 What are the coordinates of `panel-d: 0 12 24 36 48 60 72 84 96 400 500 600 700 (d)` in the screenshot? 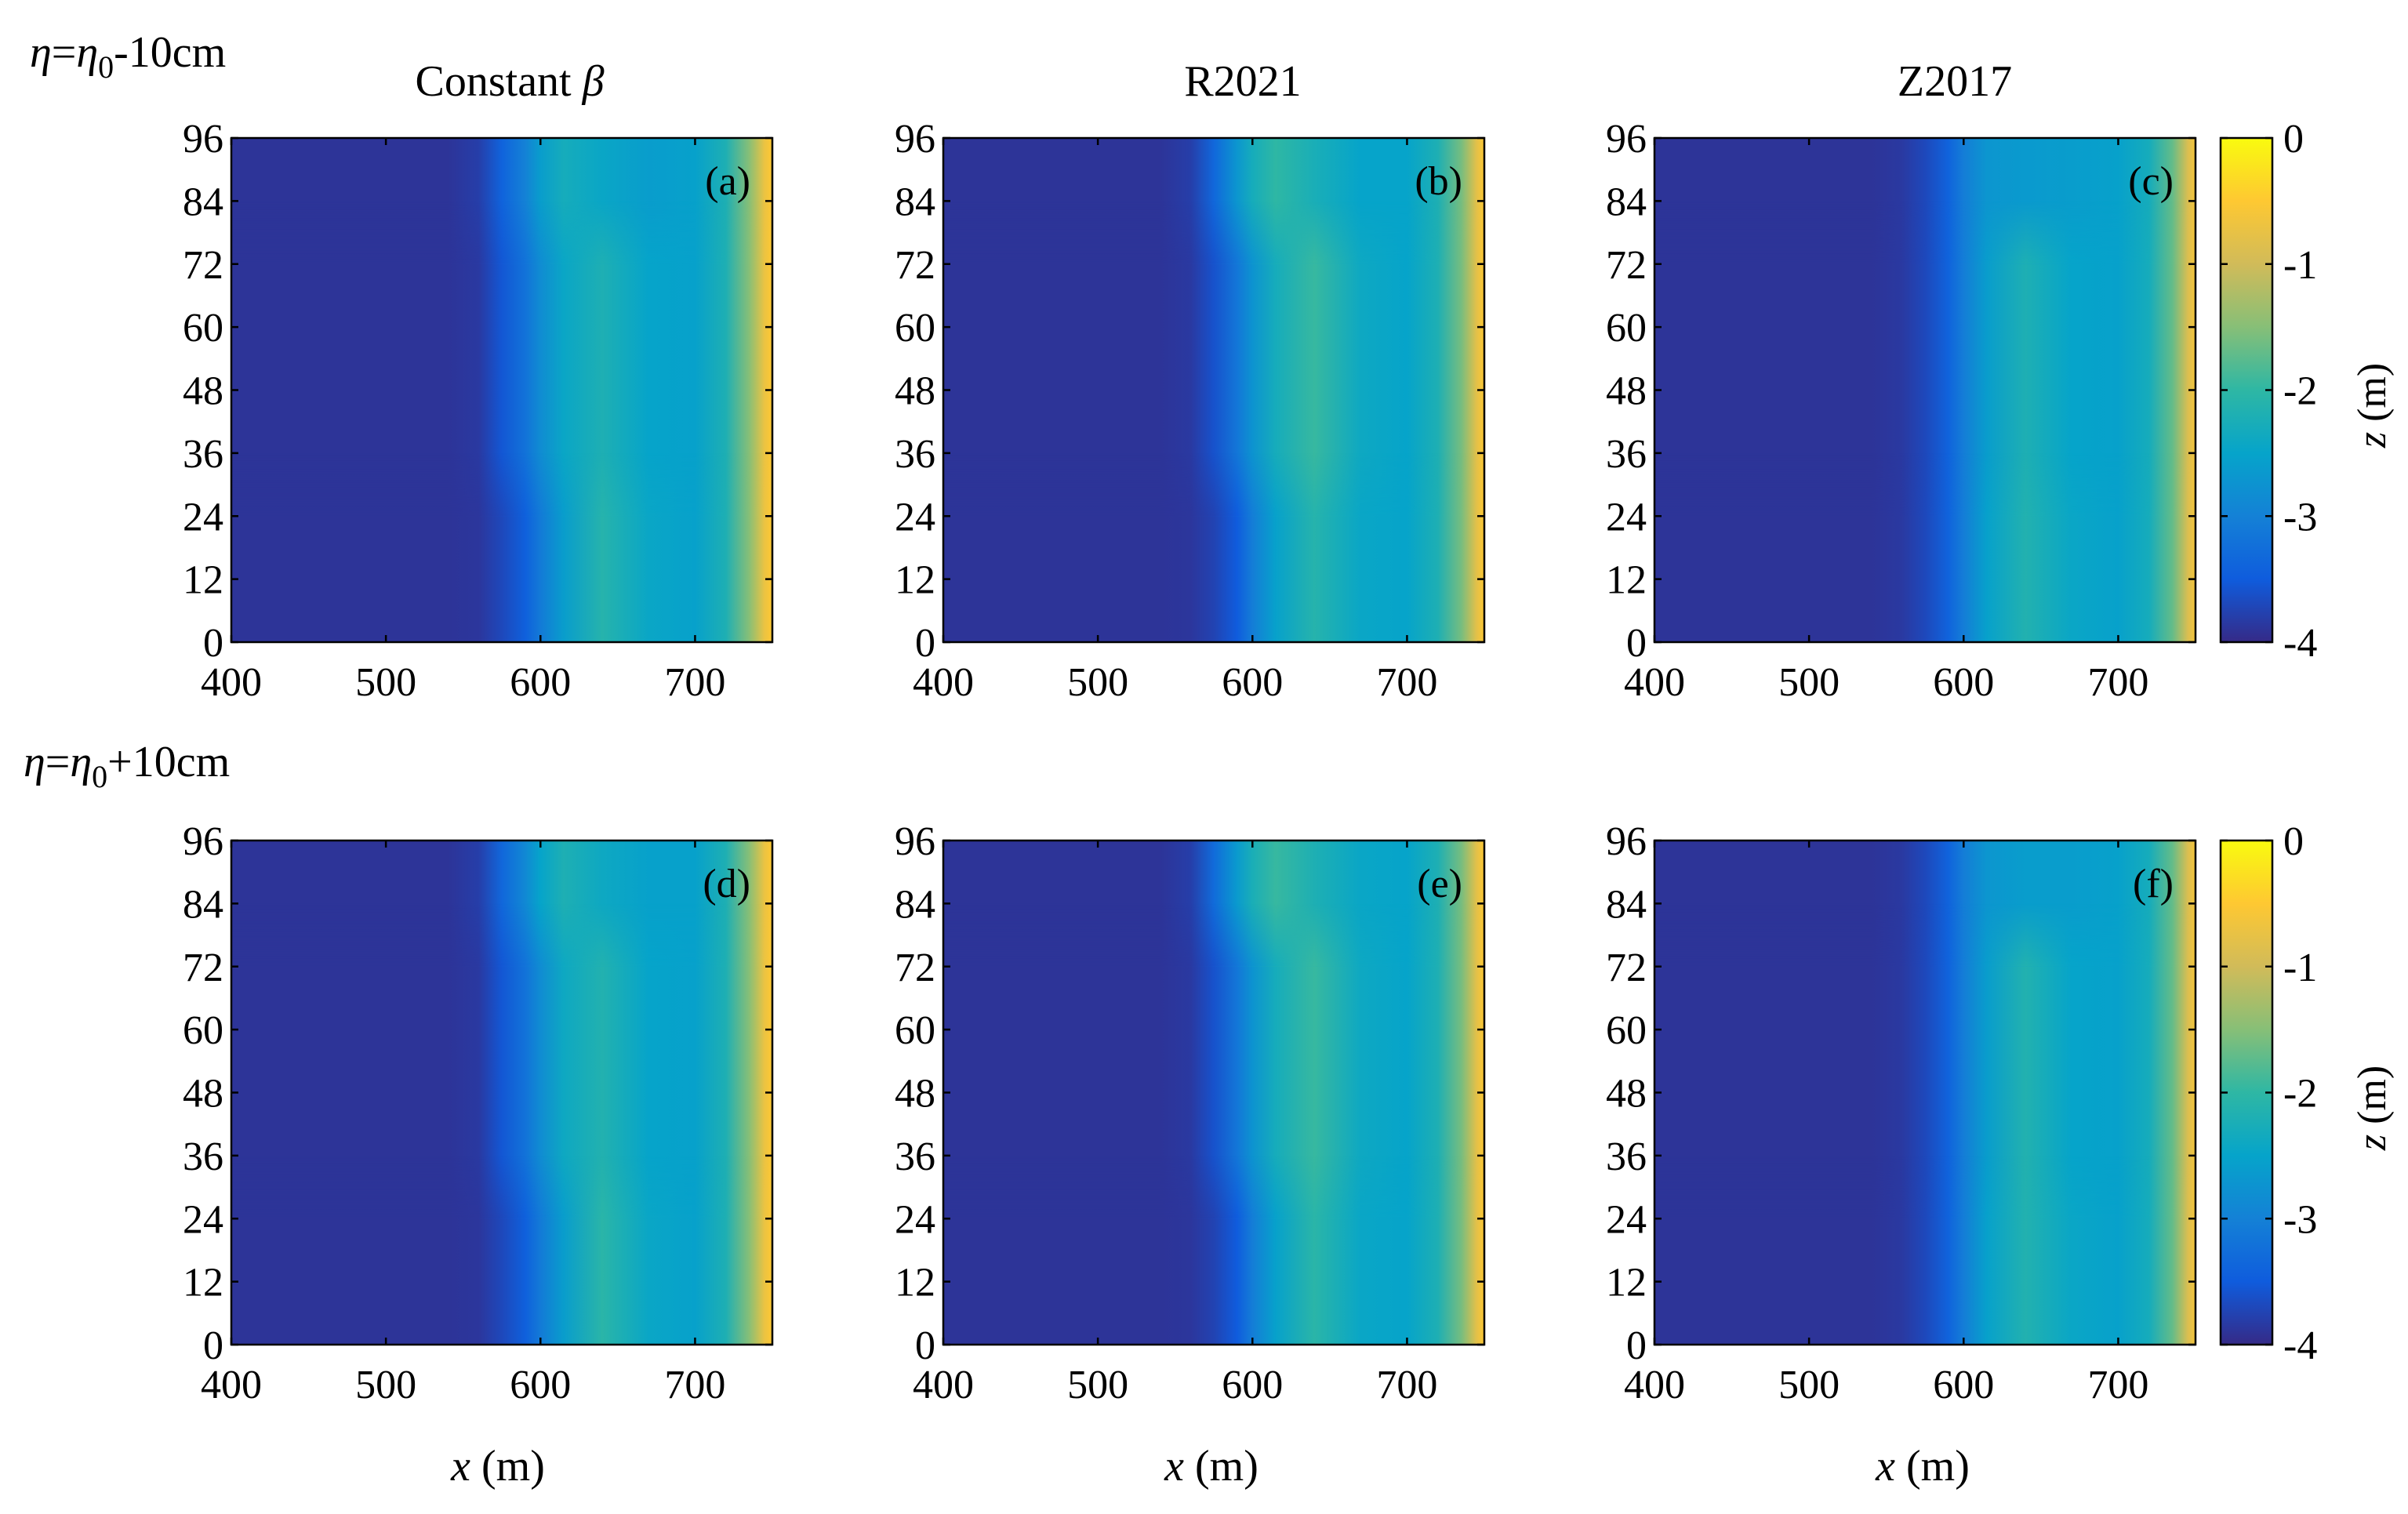 It's located at (479, 1113).